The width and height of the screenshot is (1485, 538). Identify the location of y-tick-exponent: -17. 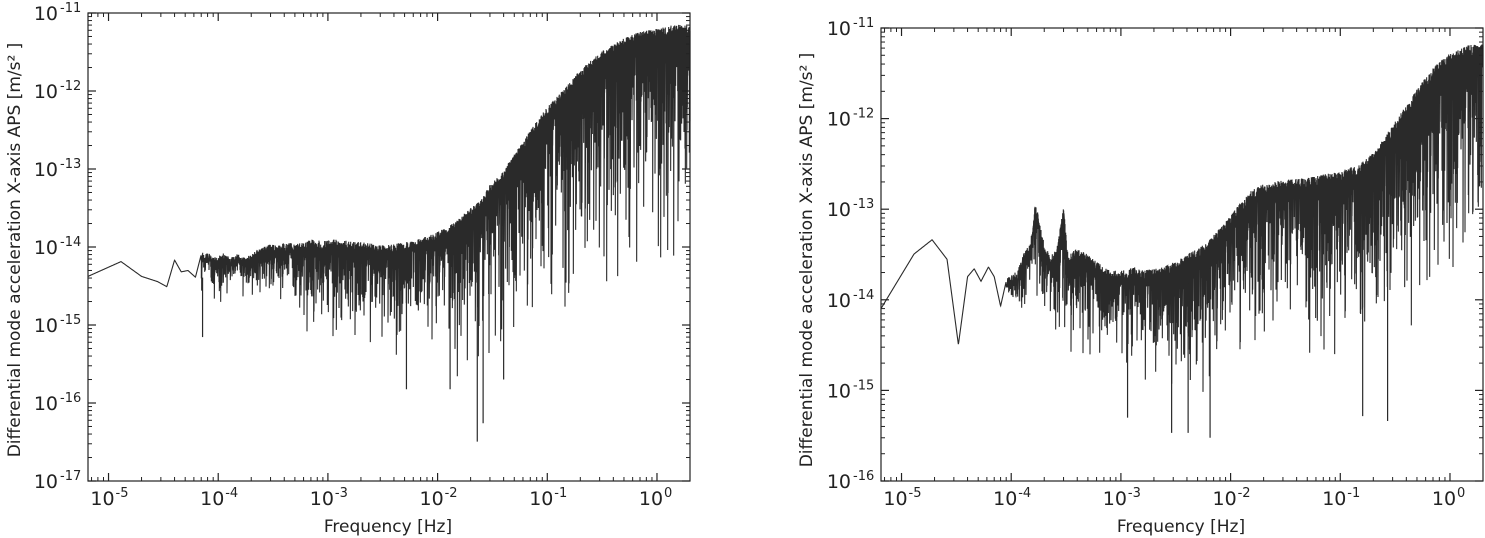
(70, 476).